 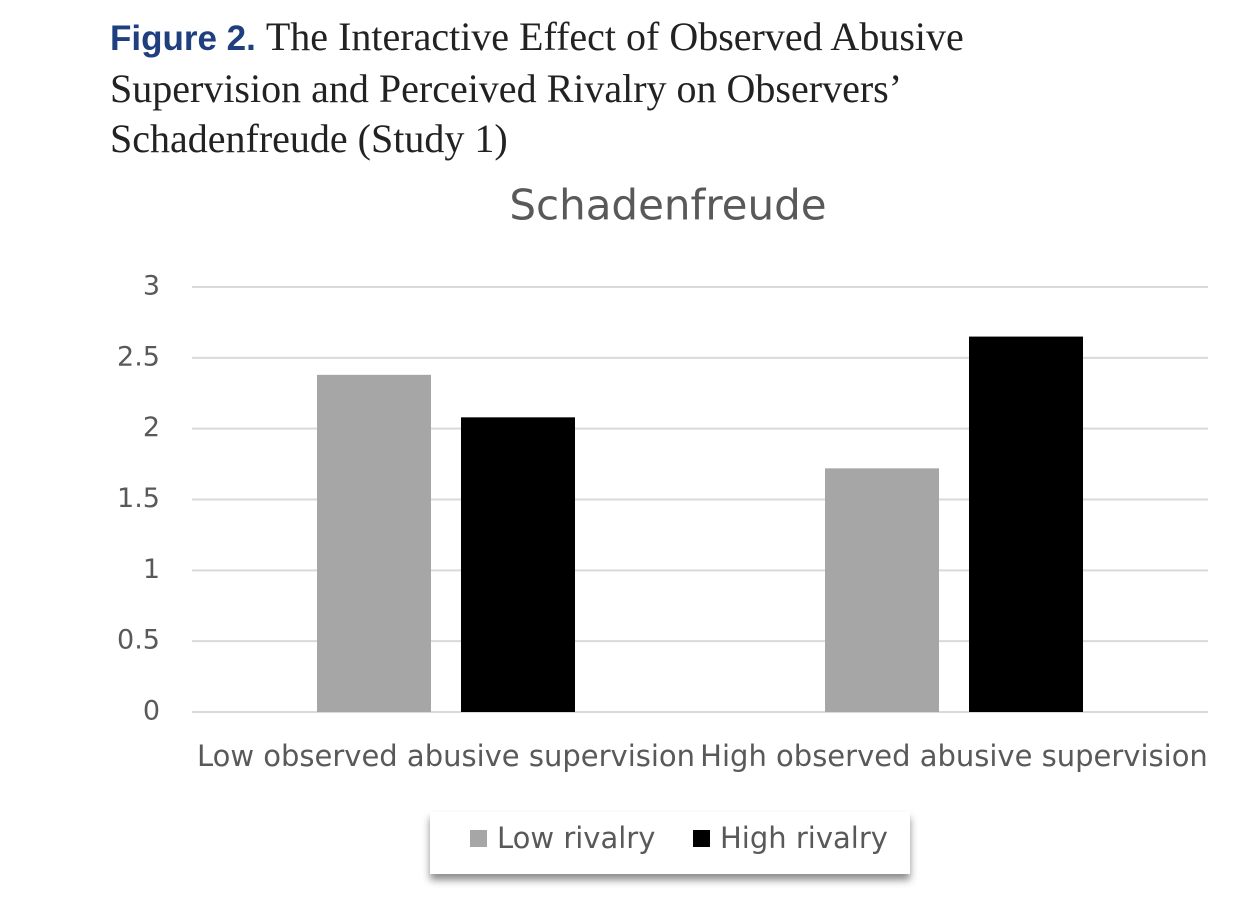 I want to click on legend-box, so click(x=670, y=843).